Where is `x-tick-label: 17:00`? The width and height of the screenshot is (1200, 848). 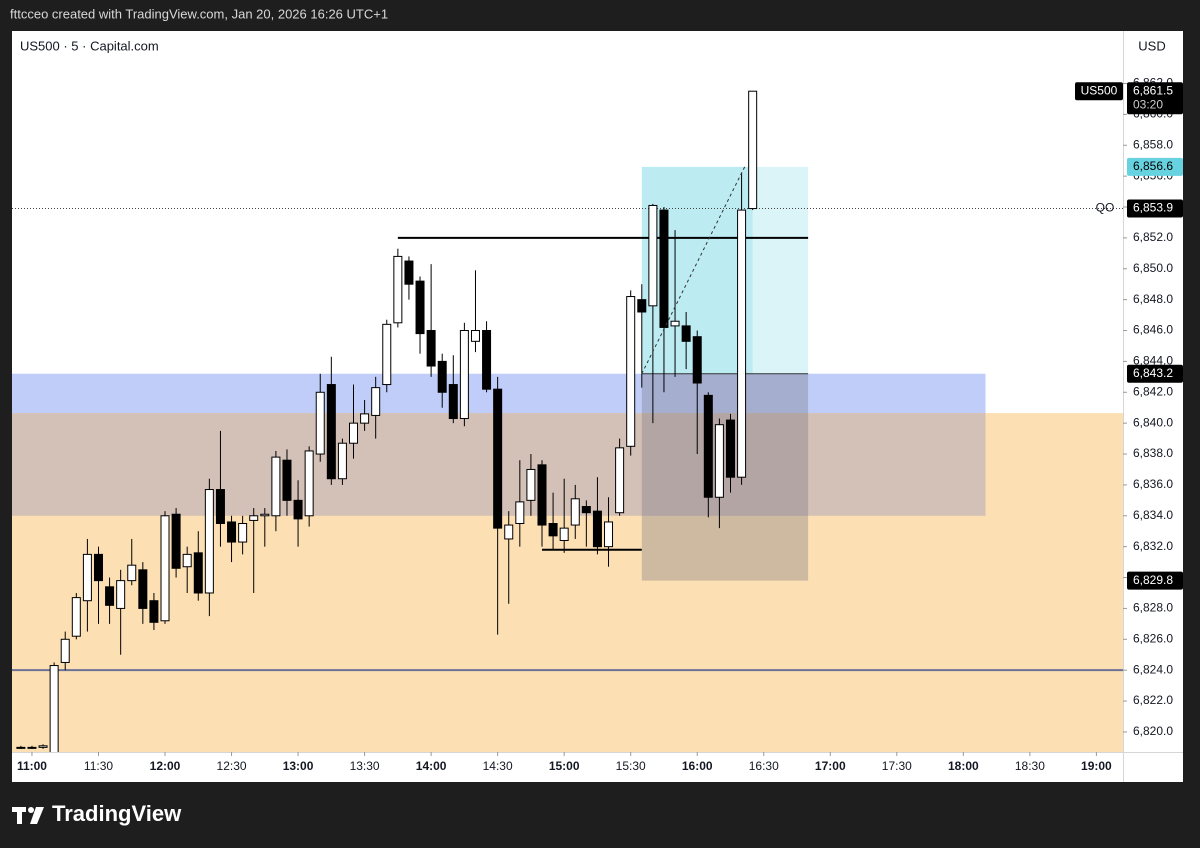 x-tick-label: 17:00 is located at coordinates (830, 766).